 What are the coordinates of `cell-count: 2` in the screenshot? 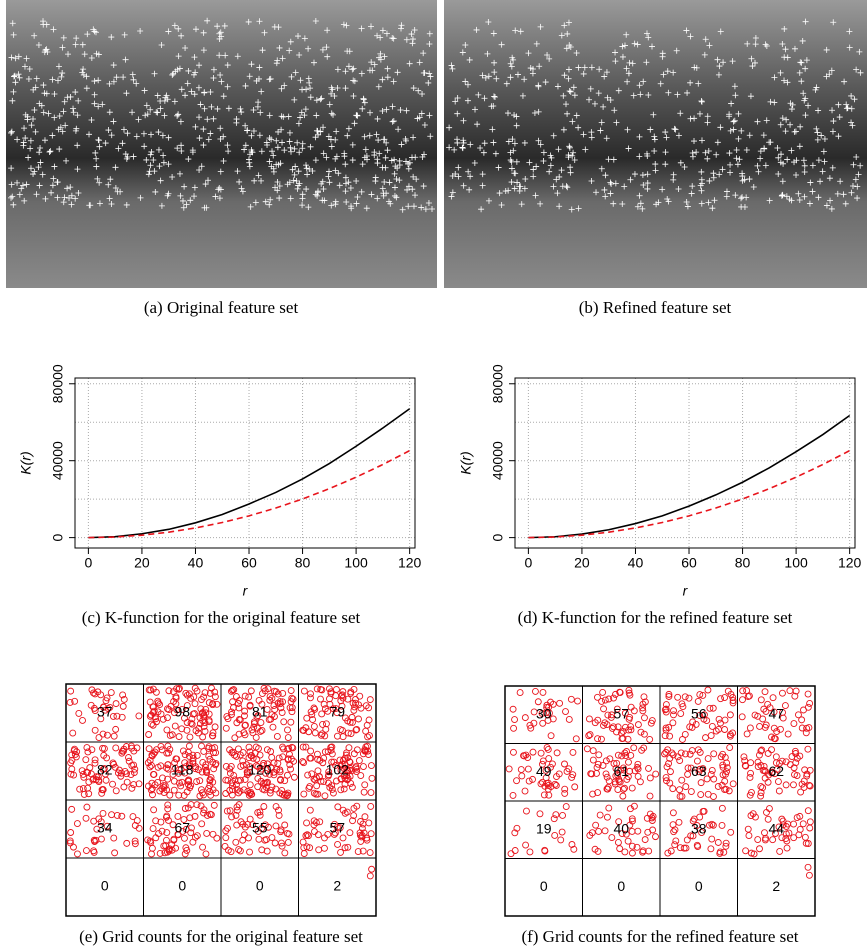 It's located at (776, 886).